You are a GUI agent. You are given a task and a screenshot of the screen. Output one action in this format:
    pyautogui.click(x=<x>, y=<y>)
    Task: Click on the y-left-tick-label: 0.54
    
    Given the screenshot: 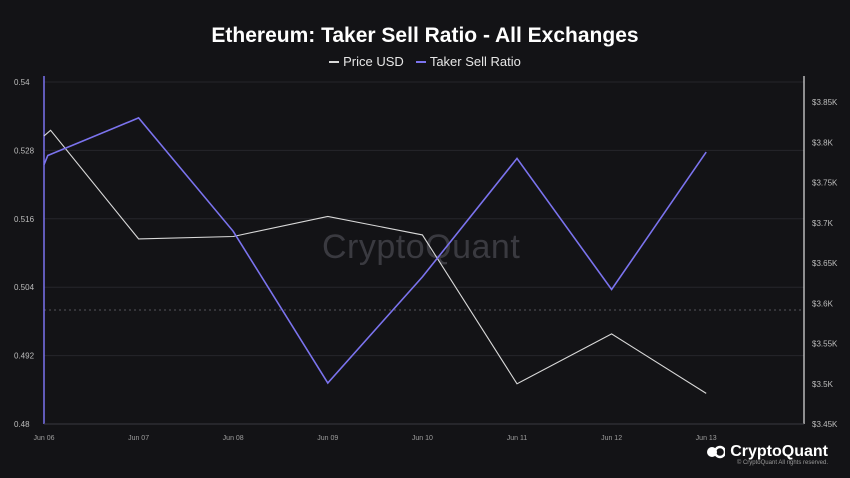 What is the action you would take?
    pyautogui.click(x=22, y=82)
    